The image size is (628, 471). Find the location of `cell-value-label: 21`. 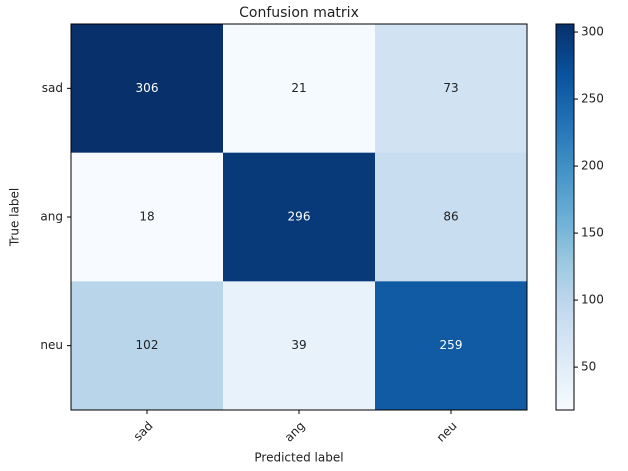

cell-value-label: 21 is located at coordinates (298, 88).